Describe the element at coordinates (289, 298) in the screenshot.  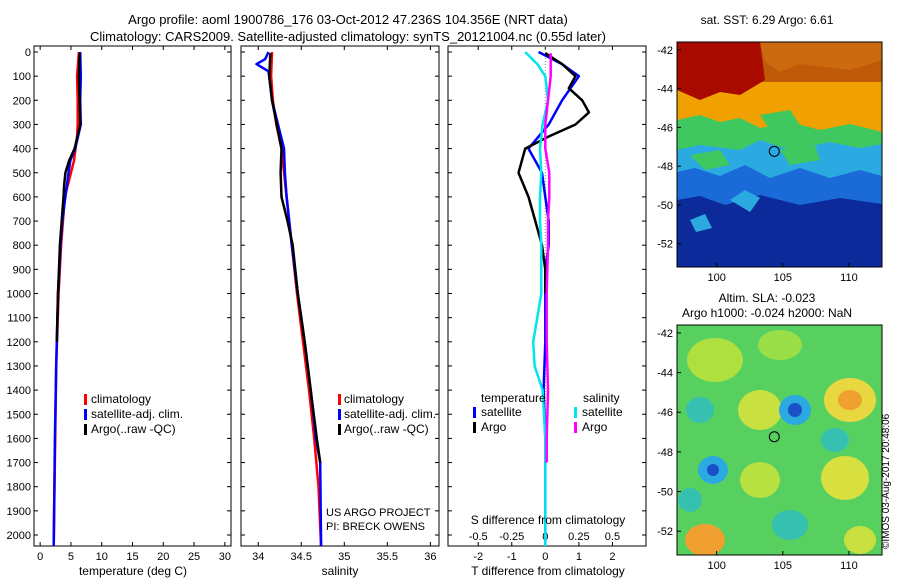
I see `salinity-series-satellite-adj-clim` at that location.